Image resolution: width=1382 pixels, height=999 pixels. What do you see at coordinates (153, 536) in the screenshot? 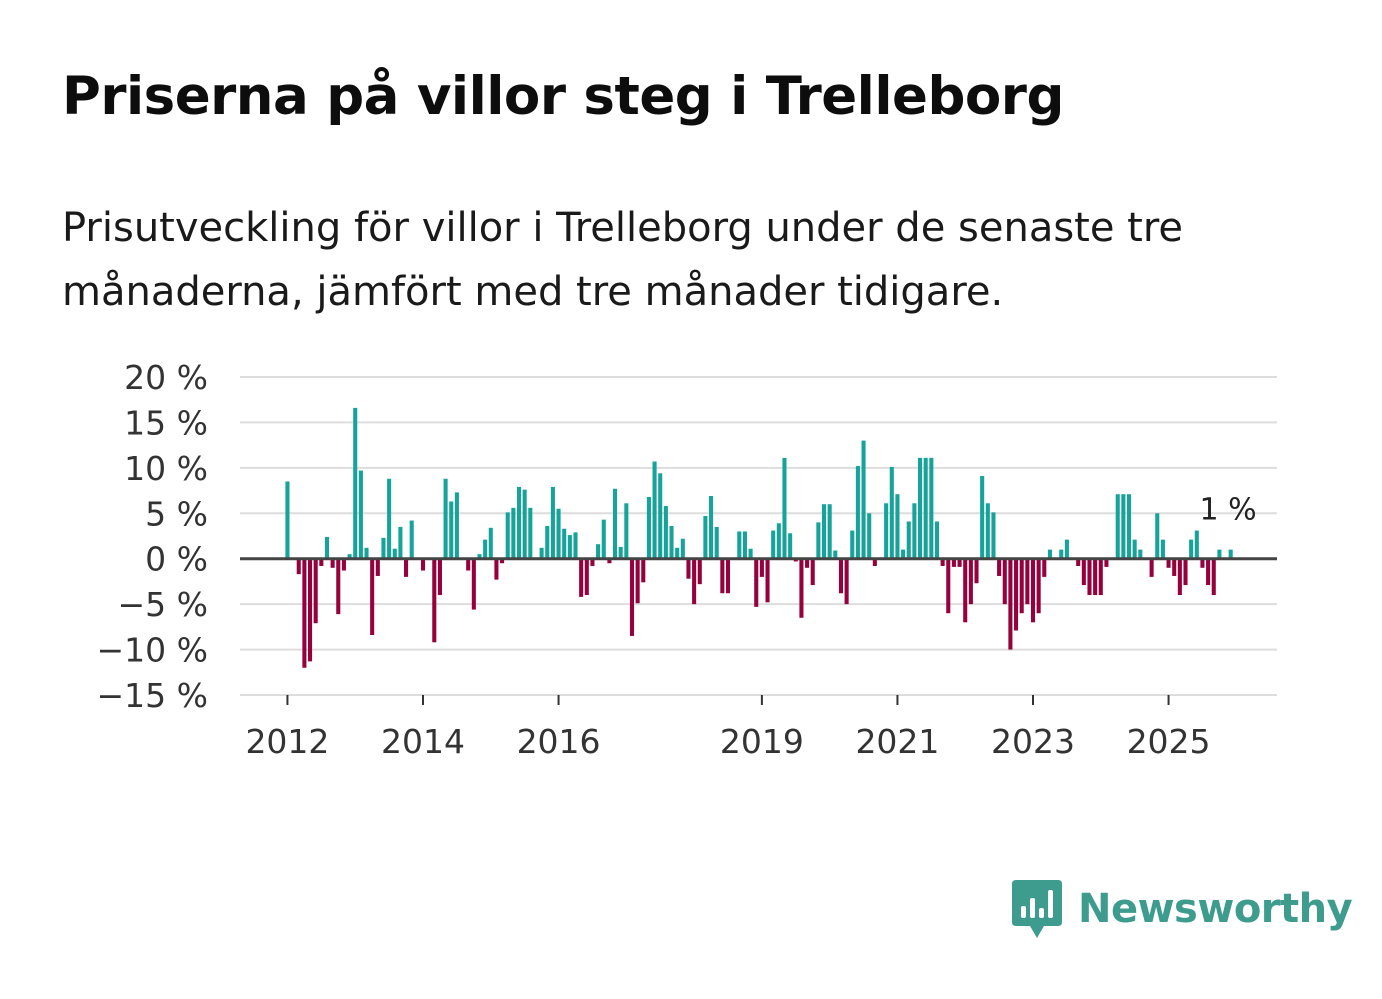
I see `y-axis-tick-labels: 20 % 15 % 10 % 5 % 0 % −5 % −10 % −15 %` at bounding box center [153, 536].